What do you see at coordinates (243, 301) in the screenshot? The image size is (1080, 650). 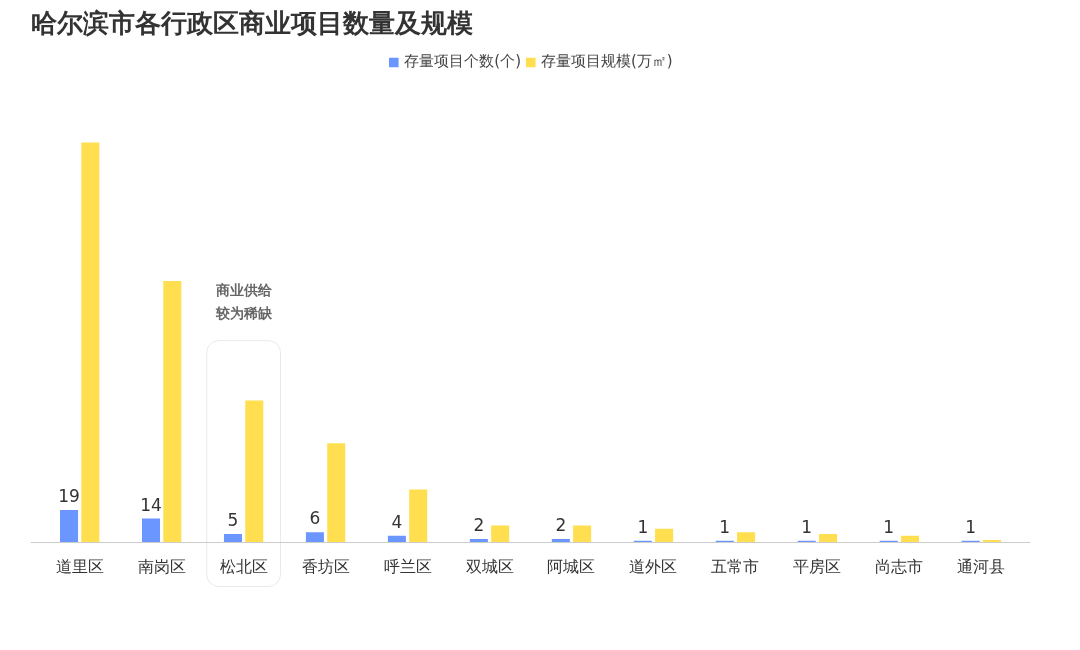 I see `annotation: 商业供给较为稀缺` at bounding box center [243, 301].